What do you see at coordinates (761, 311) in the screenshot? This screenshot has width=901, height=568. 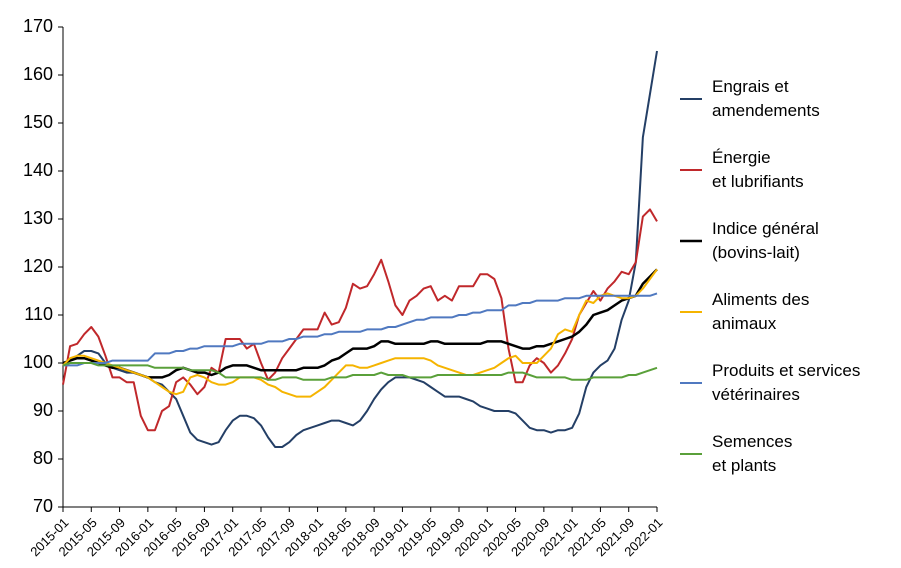 I see `legend-label: Aliments des animaux` at bounding box center [761, 311].